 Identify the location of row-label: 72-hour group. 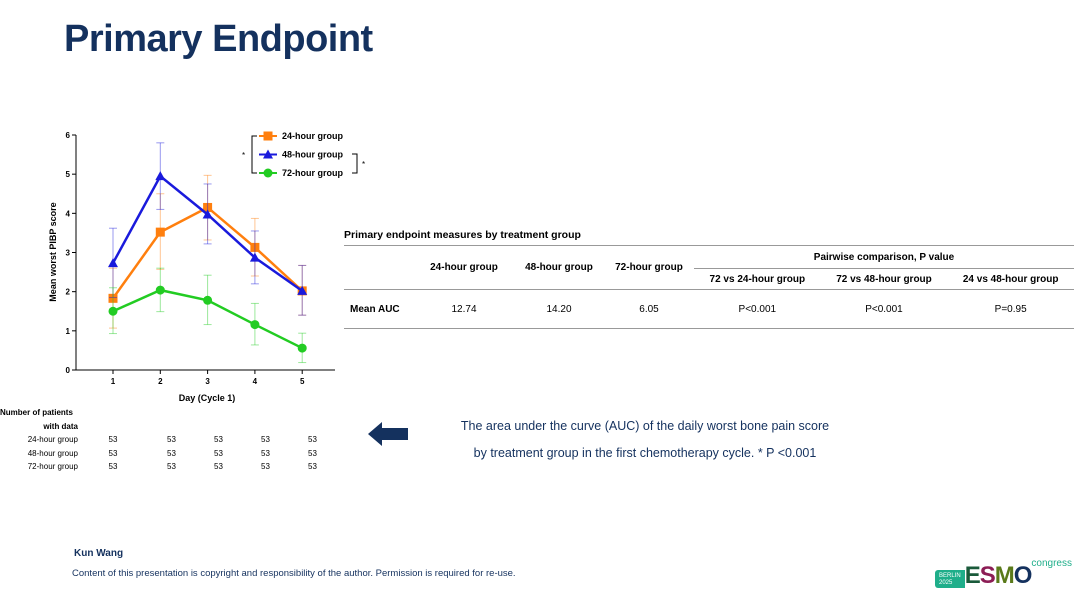
(52, 467).